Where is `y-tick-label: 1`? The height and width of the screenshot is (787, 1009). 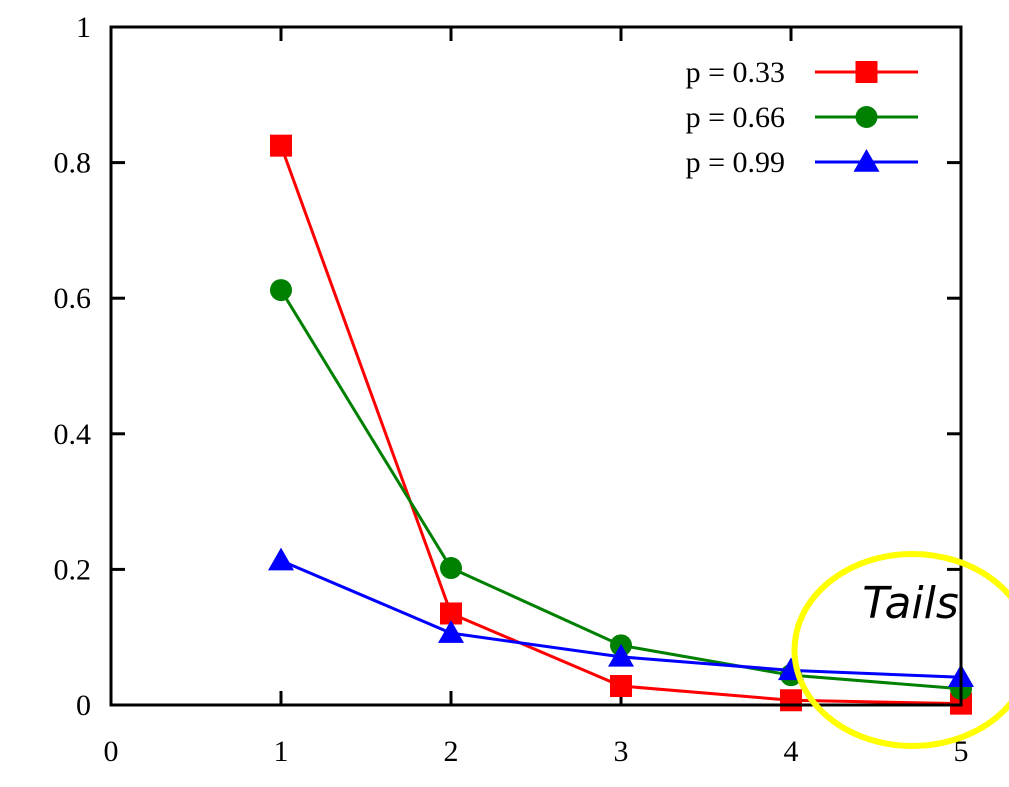 y-tick-label: 1 is located at coordinates (83, 27).